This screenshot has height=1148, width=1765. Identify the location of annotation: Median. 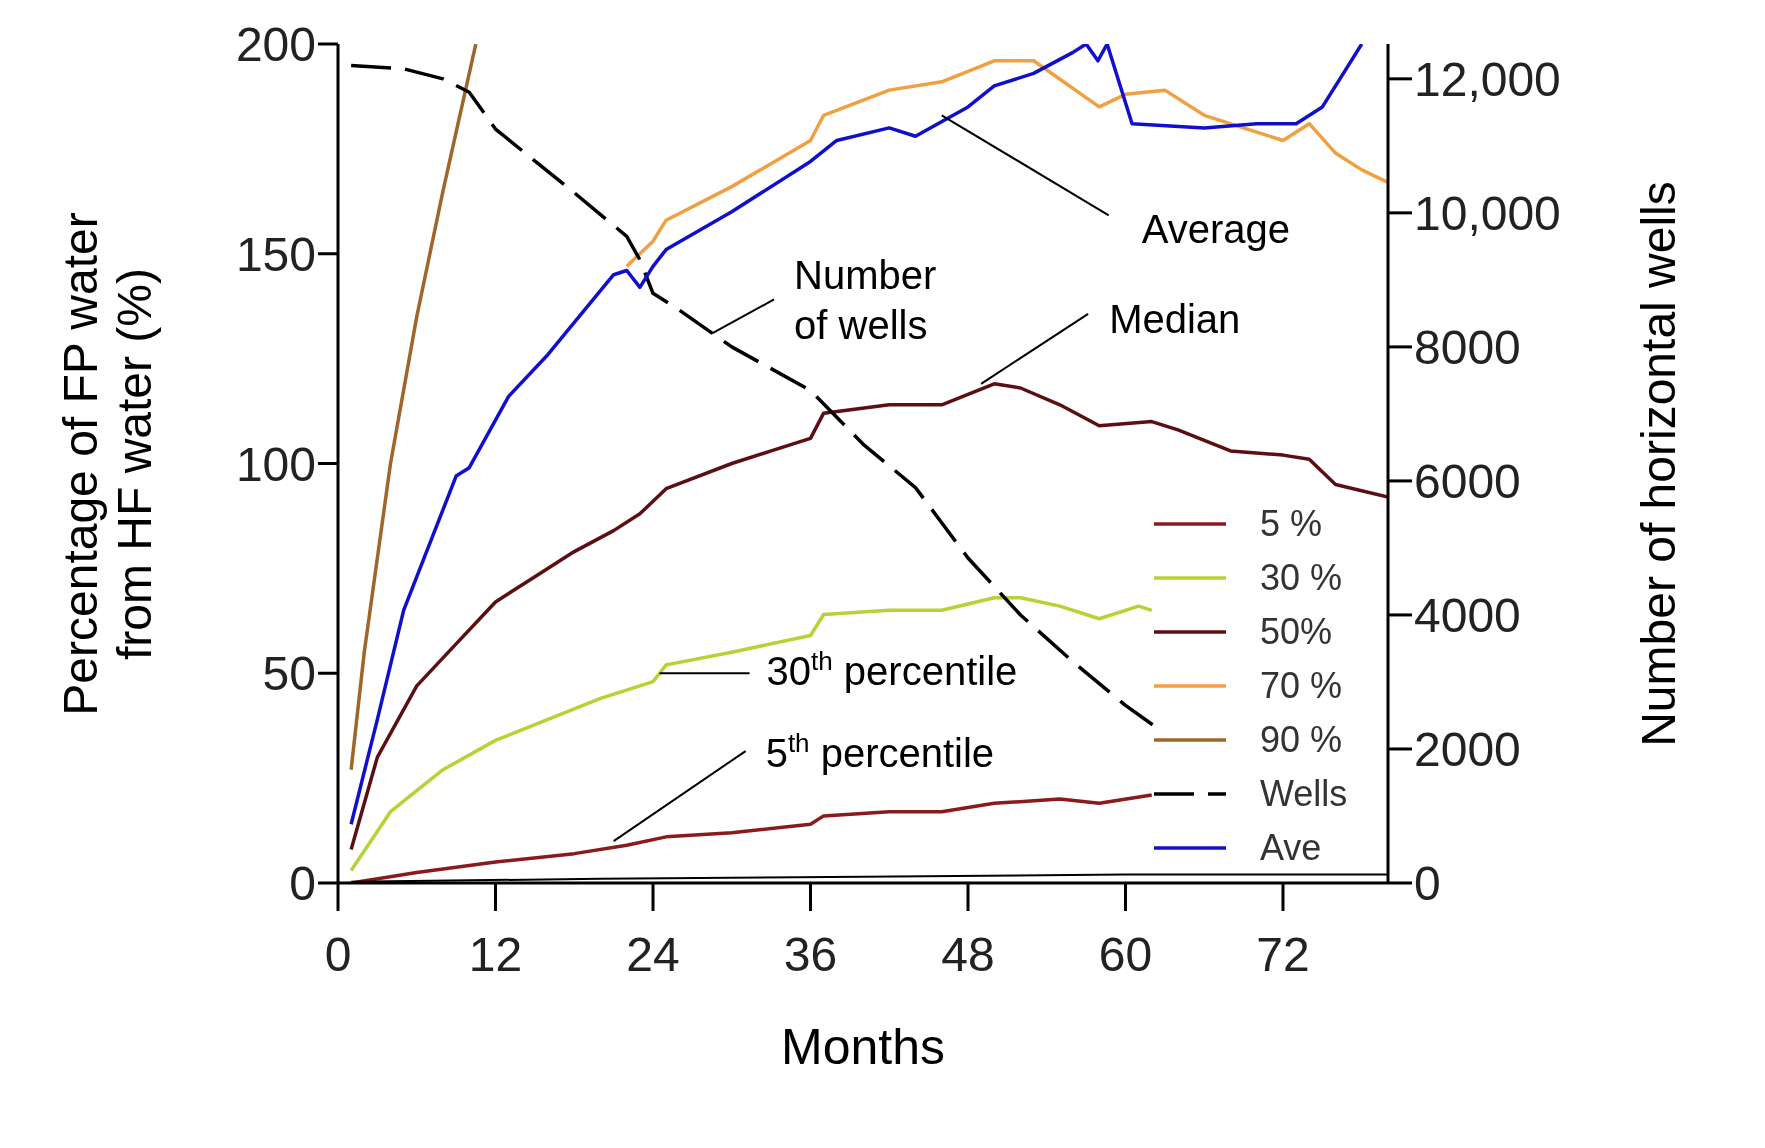
(1175, 318).